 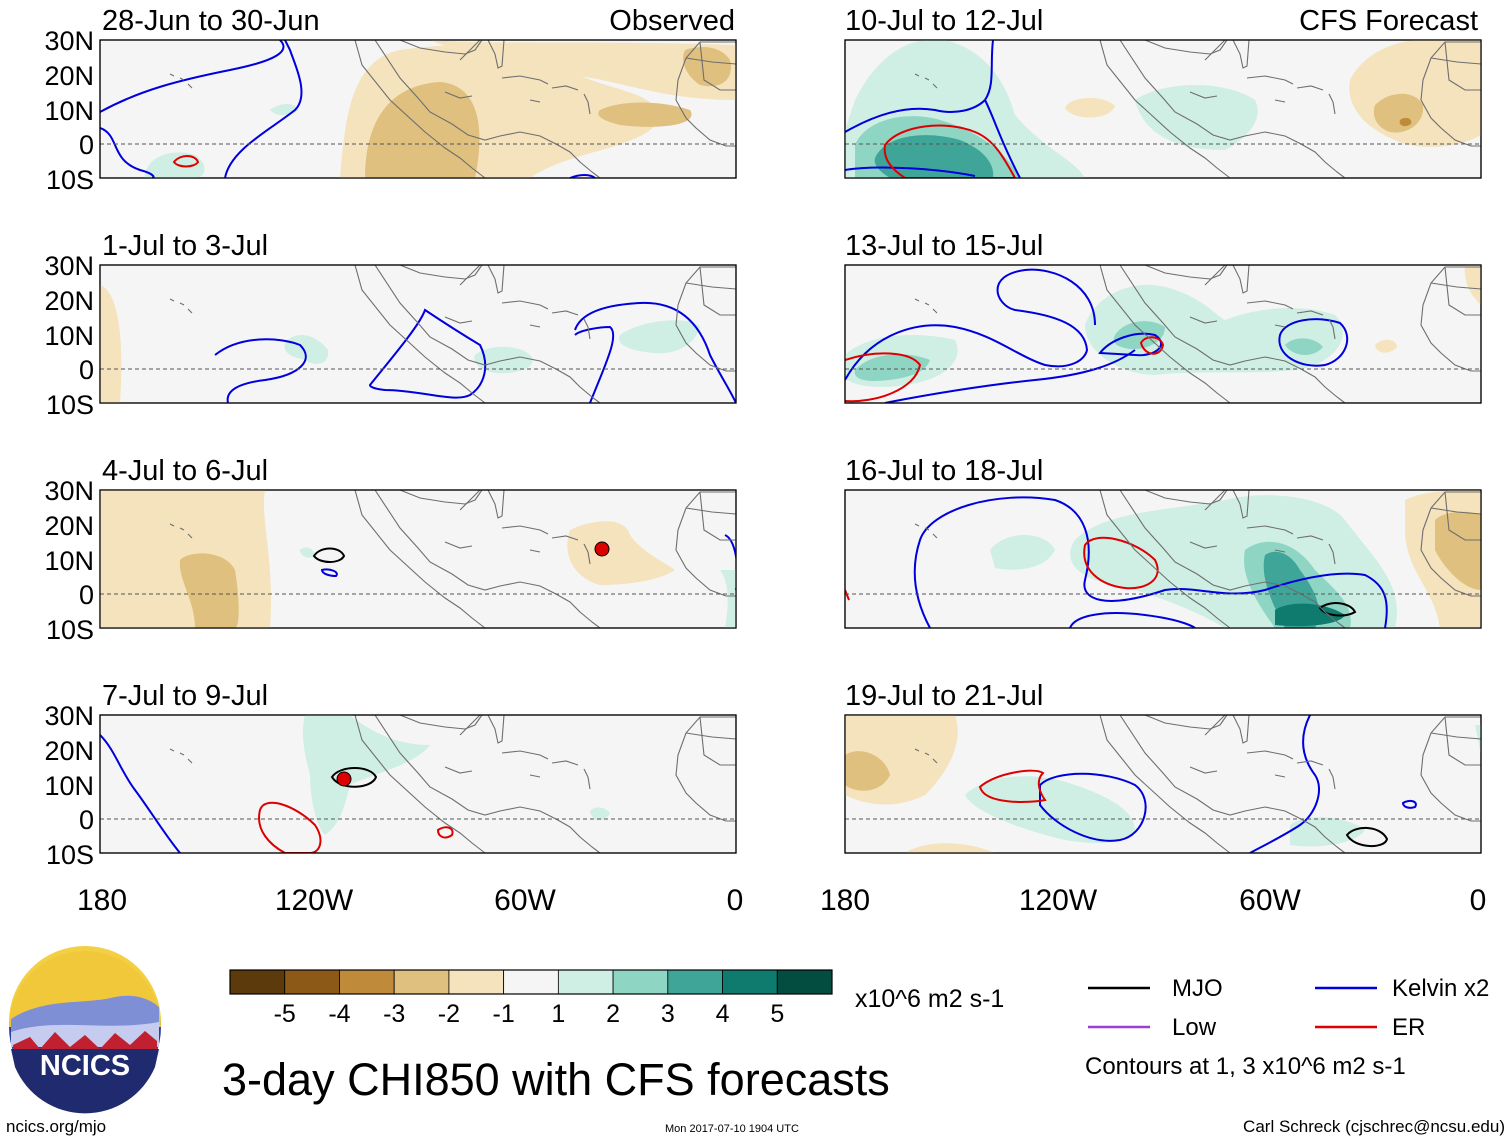 I want to click on panel-title: 4-Jul to 6-Jul, so click(x=185, y=471).